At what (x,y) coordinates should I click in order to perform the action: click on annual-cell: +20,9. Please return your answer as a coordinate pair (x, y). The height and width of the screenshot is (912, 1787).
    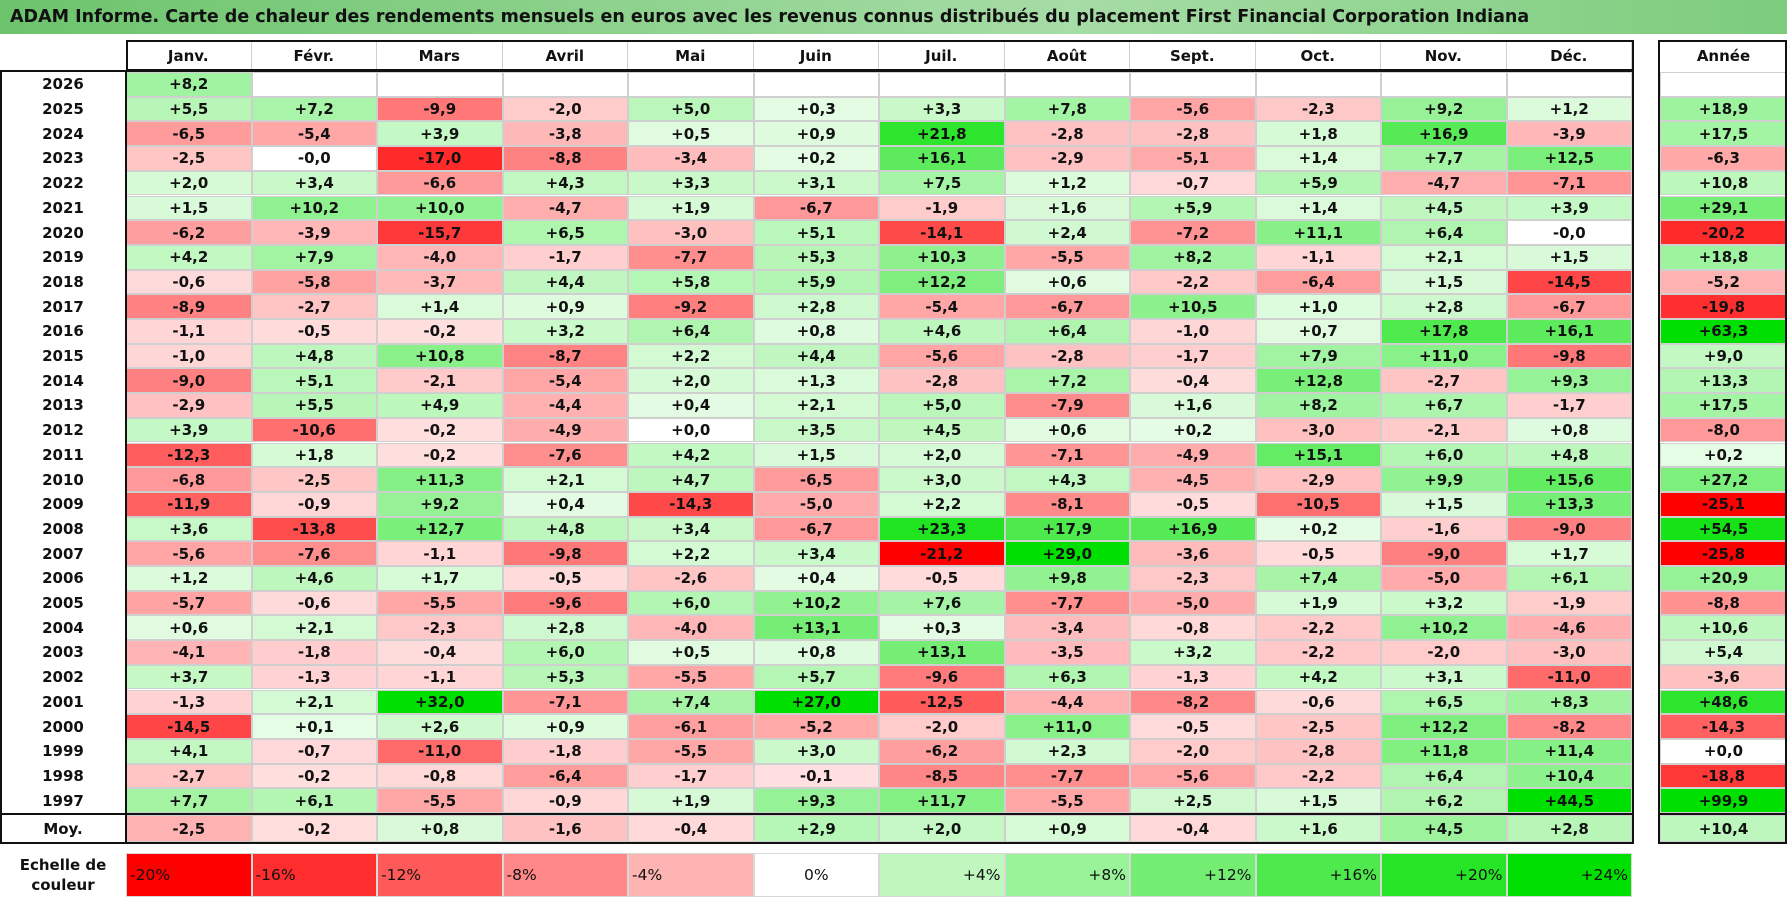
    Looking at the image, I should click on (1723, 578).